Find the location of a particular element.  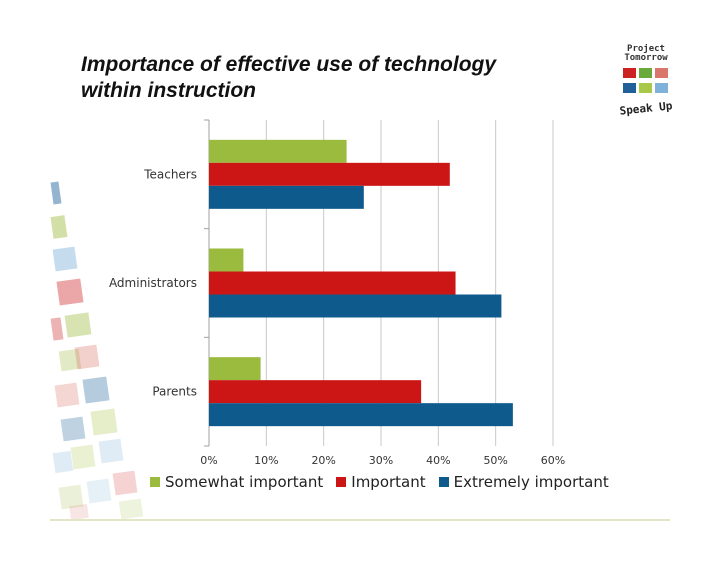

bottom-rule is located at coordinates (360, 520).